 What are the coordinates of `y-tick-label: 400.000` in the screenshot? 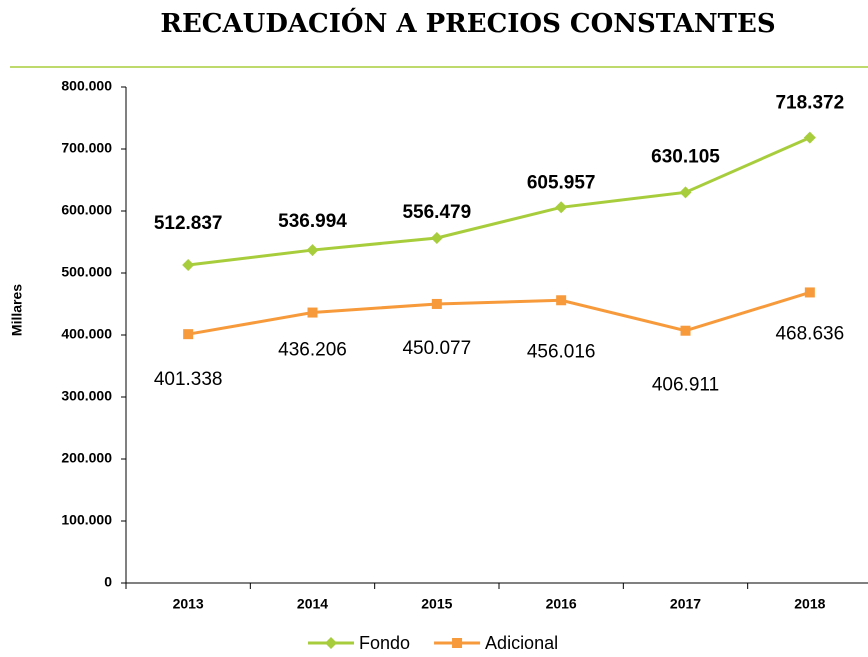 It's located at (86, 334).